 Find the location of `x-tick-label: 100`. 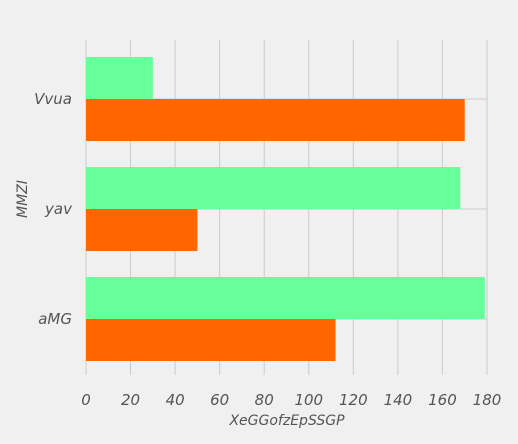

x-tick-label: 100 is located at coordinates (308, 400).